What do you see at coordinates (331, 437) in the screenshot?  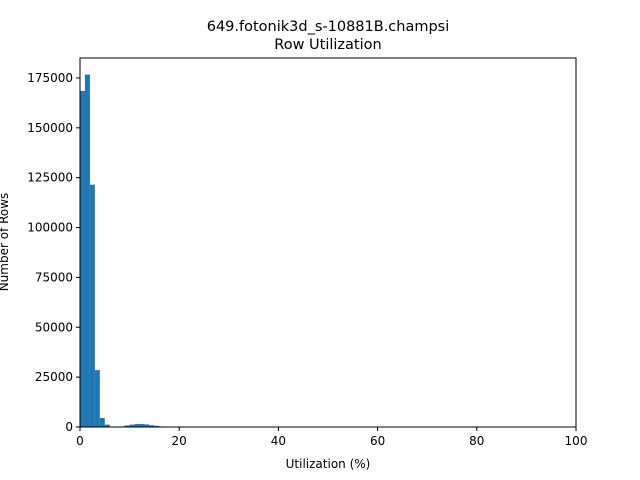 I see `x-axis-ticks: 0 20 40 60 80 100` at bounding box center [331, 437].